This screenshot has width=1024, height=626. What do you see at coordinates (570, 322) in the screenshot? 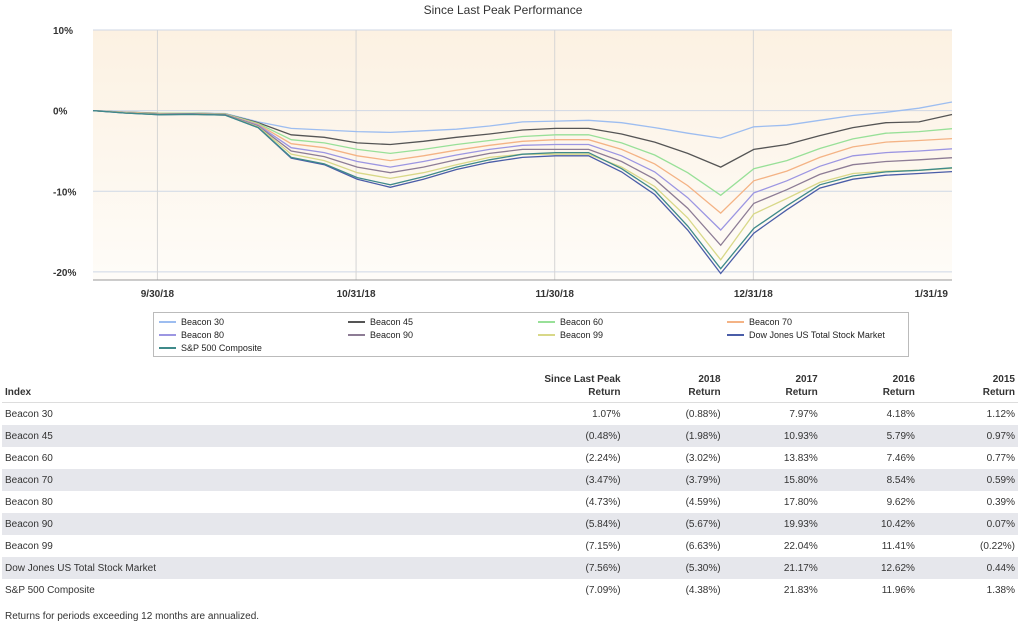
I see `legend-item: Beacon 60` at bounding box center [570, 322].